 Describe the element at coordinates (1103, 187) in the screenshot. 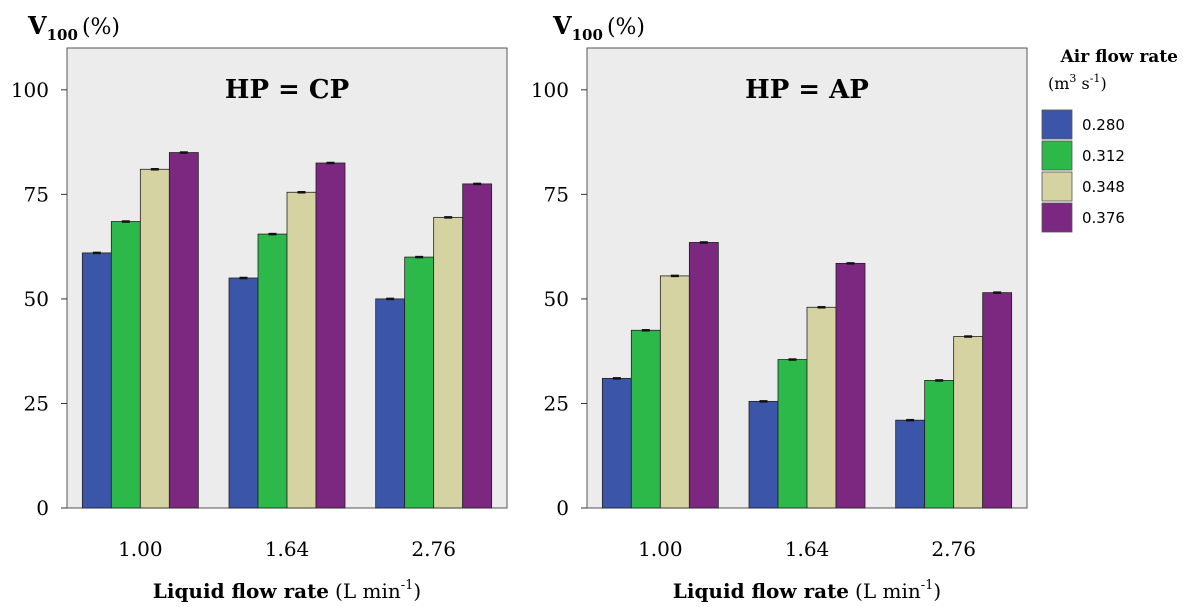

I see `legend-label-0.348: 0.348` at that location.